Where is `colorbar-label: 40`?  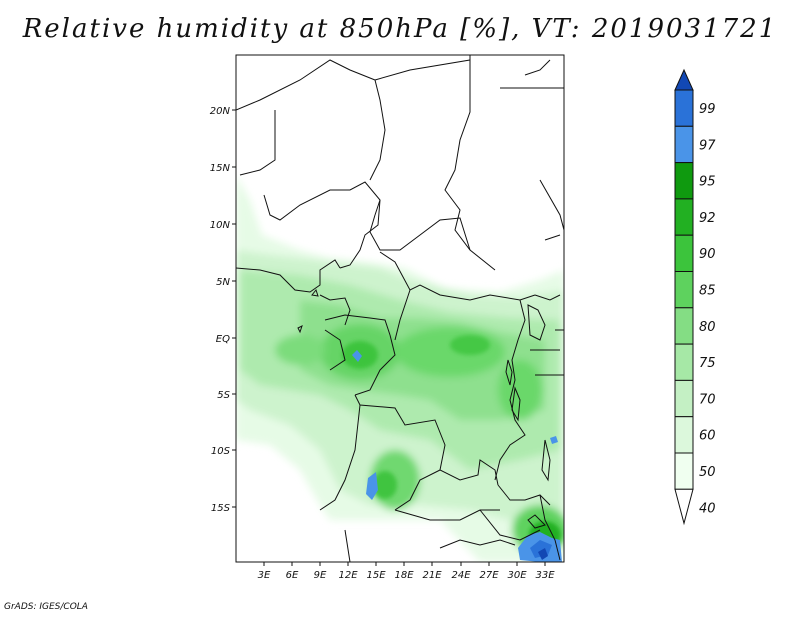
colorbar-label: 40 is located at coordinates (707, 508).